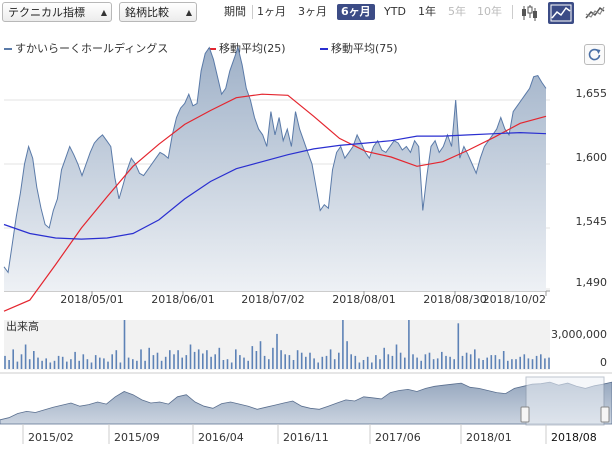 The width and height of the screenshot is (612, 451). I want to click on navigator-tick-label: 2015/09, so click(137, 437).